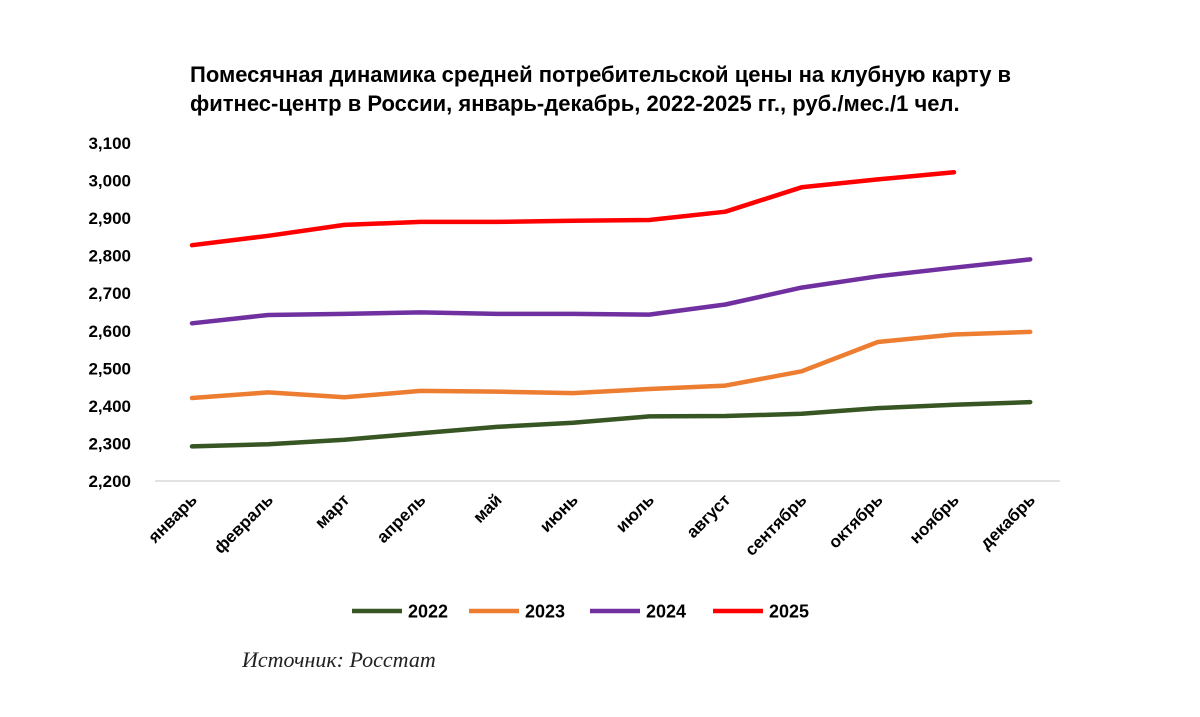 This screenshot has height=717, width=1200. I want to click on y-tick-label: 2,600, so click(109, 331).